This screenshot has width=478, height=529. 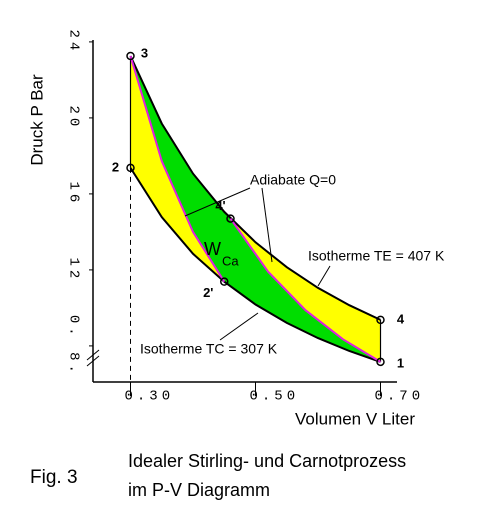 I want to click on axis-break, so click(x=93, y=358).